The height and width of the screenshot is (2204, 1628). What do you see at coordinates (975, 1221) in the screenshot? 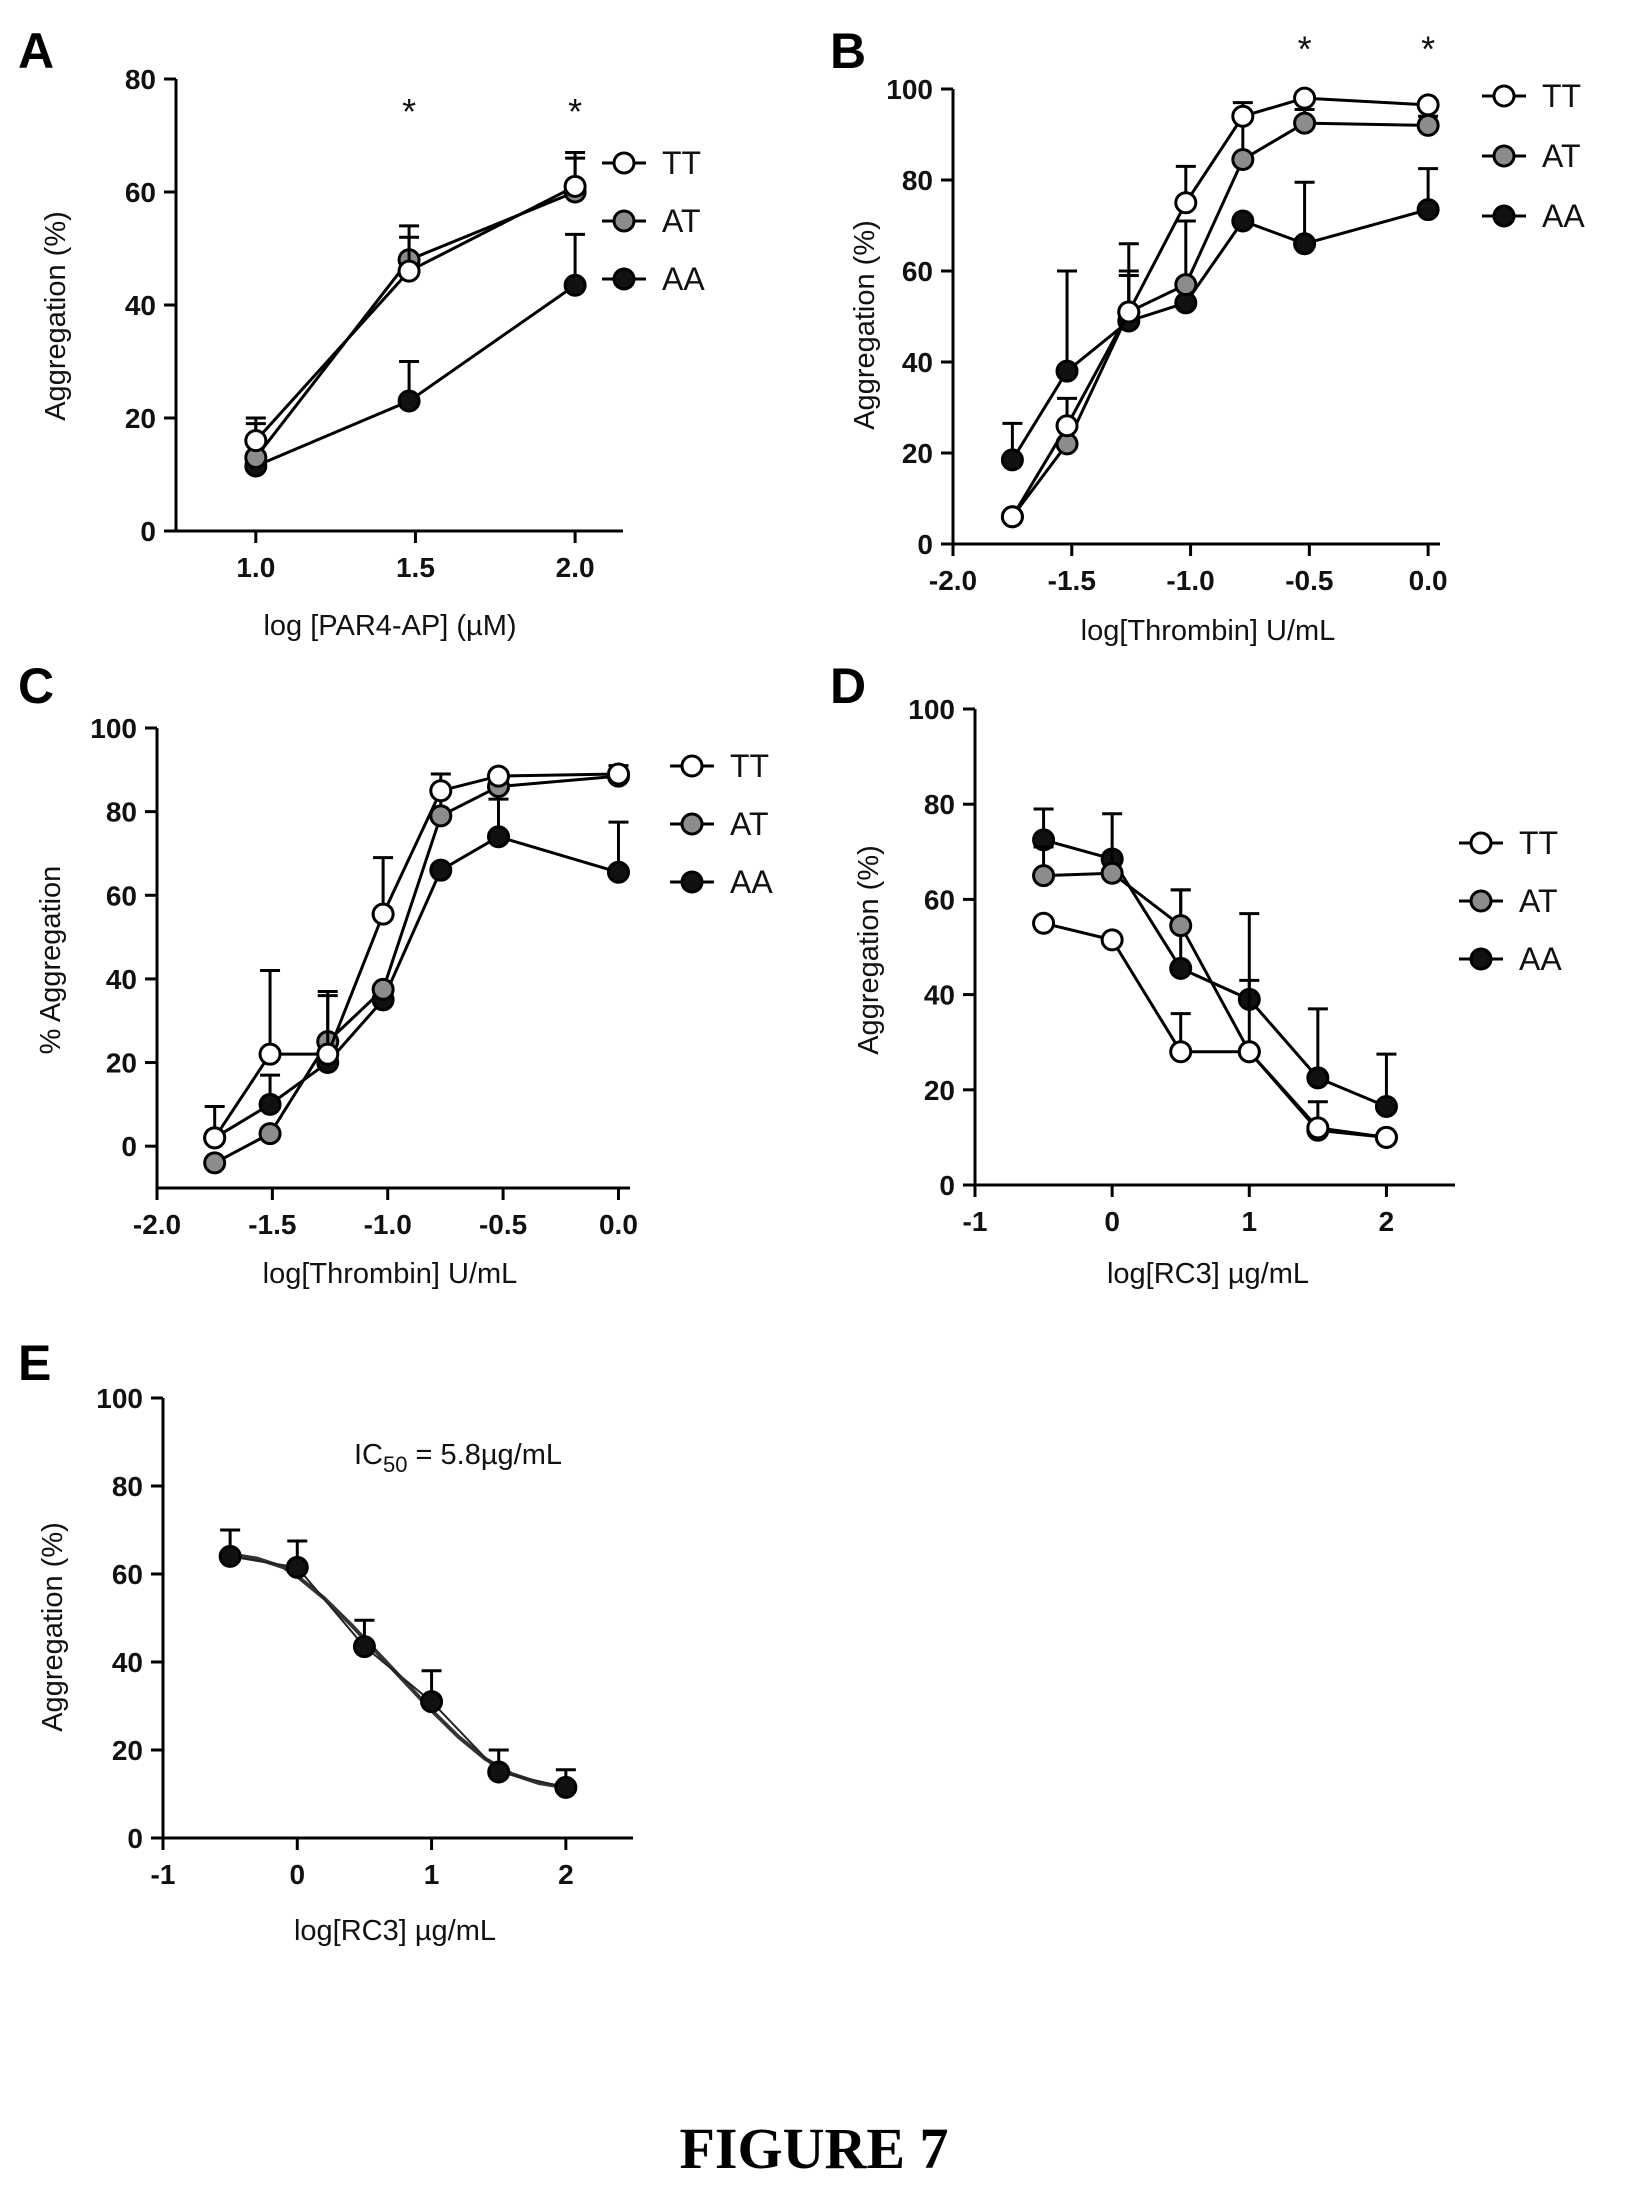
I see `x-tick-label: -1` at bounding box center [975, 1221].